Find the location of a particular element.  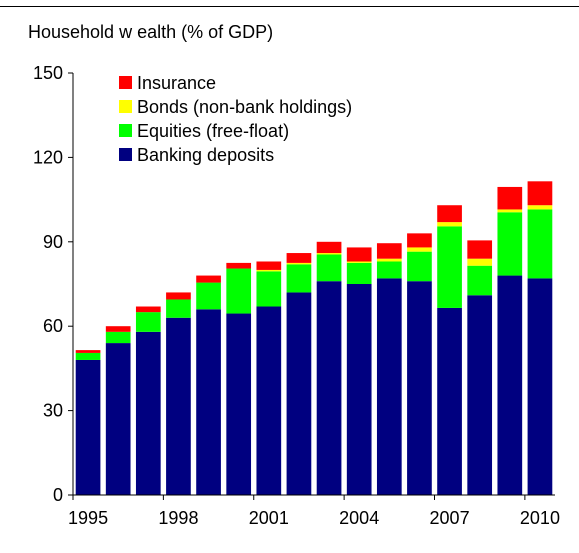

bar-segment-banking-deposits-2007 is located at coordinates (449, 401).